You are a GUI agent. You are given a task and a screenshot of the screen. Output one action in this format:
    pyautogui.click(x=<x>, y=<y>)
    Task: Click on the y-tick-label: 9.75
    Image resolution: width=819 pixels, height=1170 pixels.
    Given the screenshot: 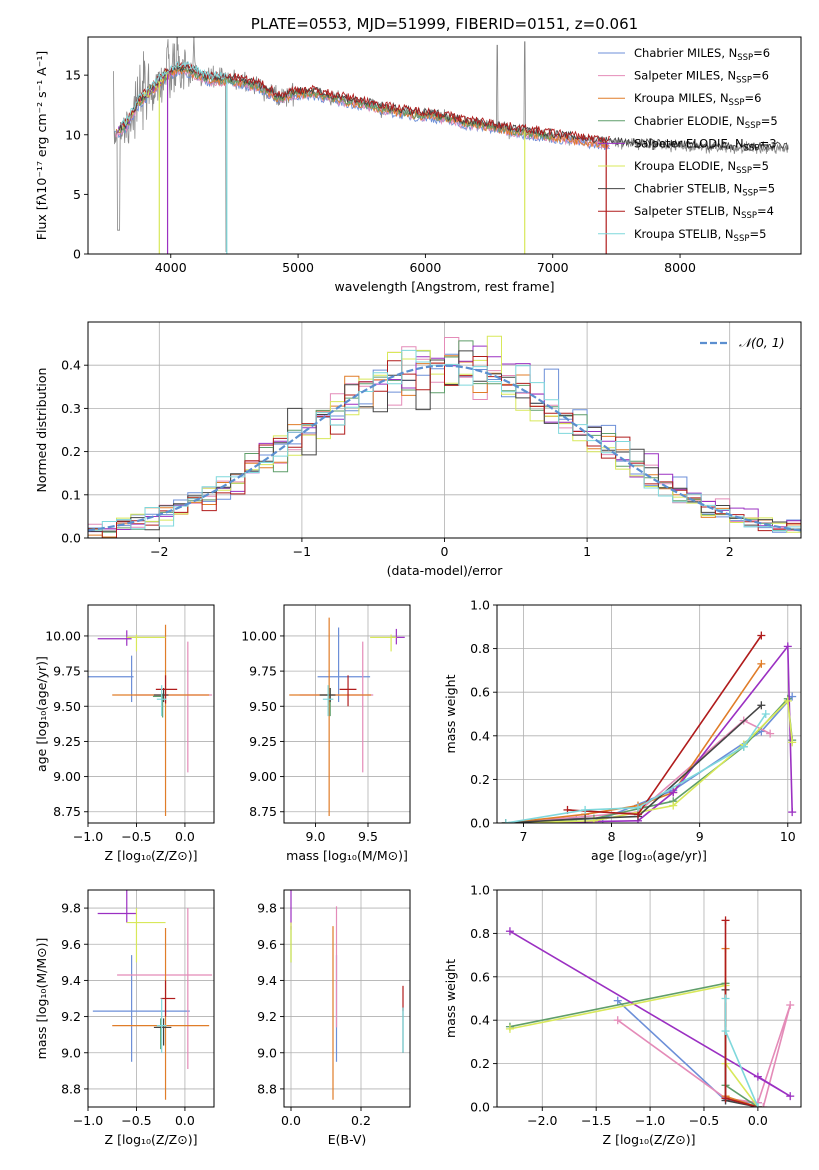 What is the action you would take?
    pyautogui.click(x=67, y=671)
    